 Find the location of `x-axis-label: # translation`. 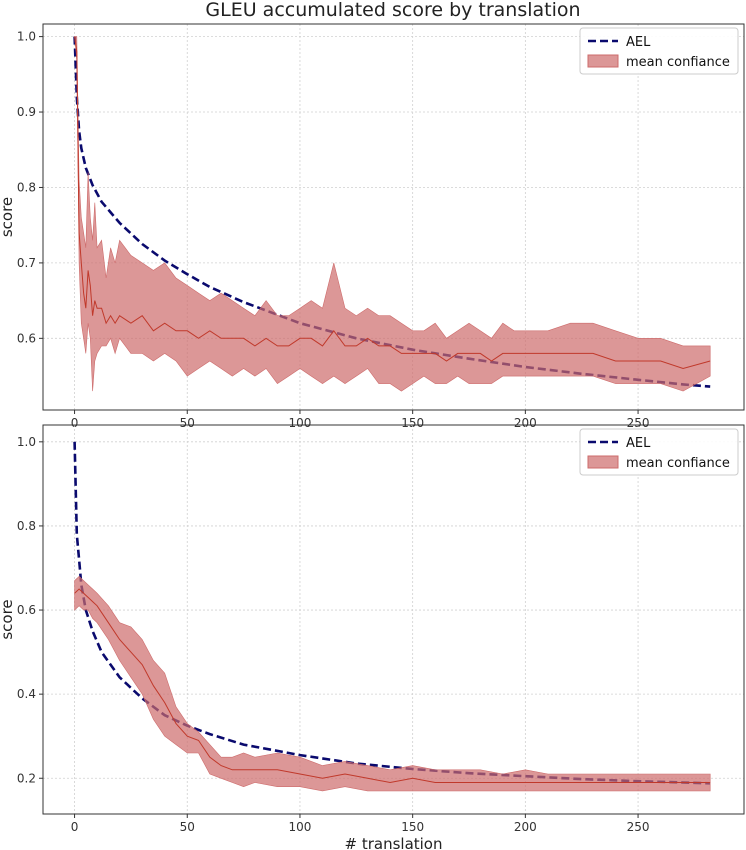

x-axis-label: # translation is located at coordinates (394, 842).